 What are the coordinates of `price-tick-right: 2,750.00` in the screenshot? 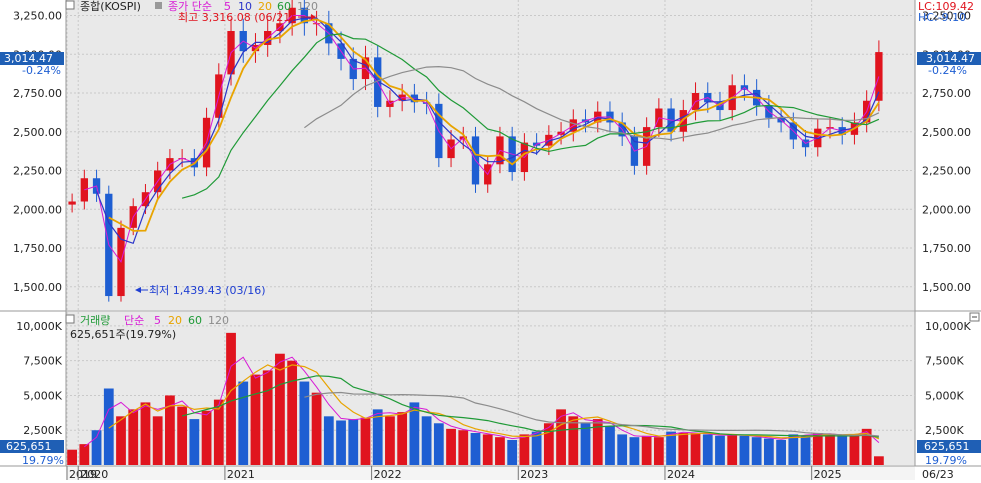 It's located at (946, 93).